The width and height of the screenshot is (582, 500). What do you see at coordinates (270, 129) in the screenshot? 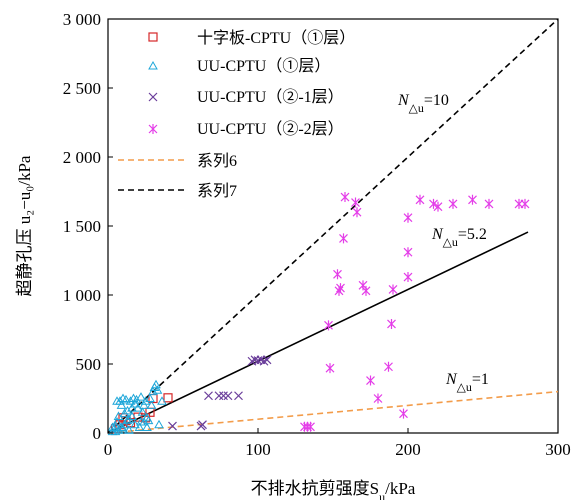
I see `legend-label-3: UU-CPTU（②-2层）` at bounding box center [270, 129].